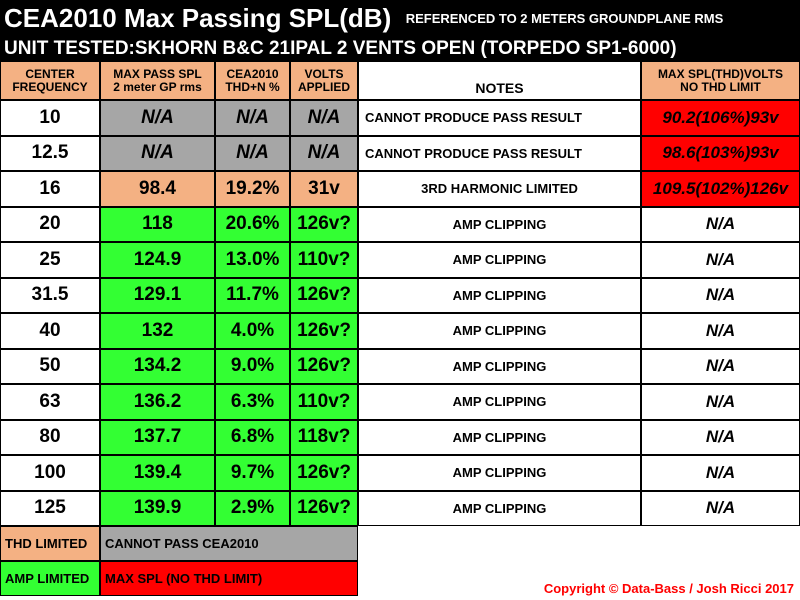 The height and width of the screenshot is (600, 800). What do you see at coordinates (252, 508) in the screenshot?
I see `thd-value-cell: 2.9%` at bounding box center [252, 508].